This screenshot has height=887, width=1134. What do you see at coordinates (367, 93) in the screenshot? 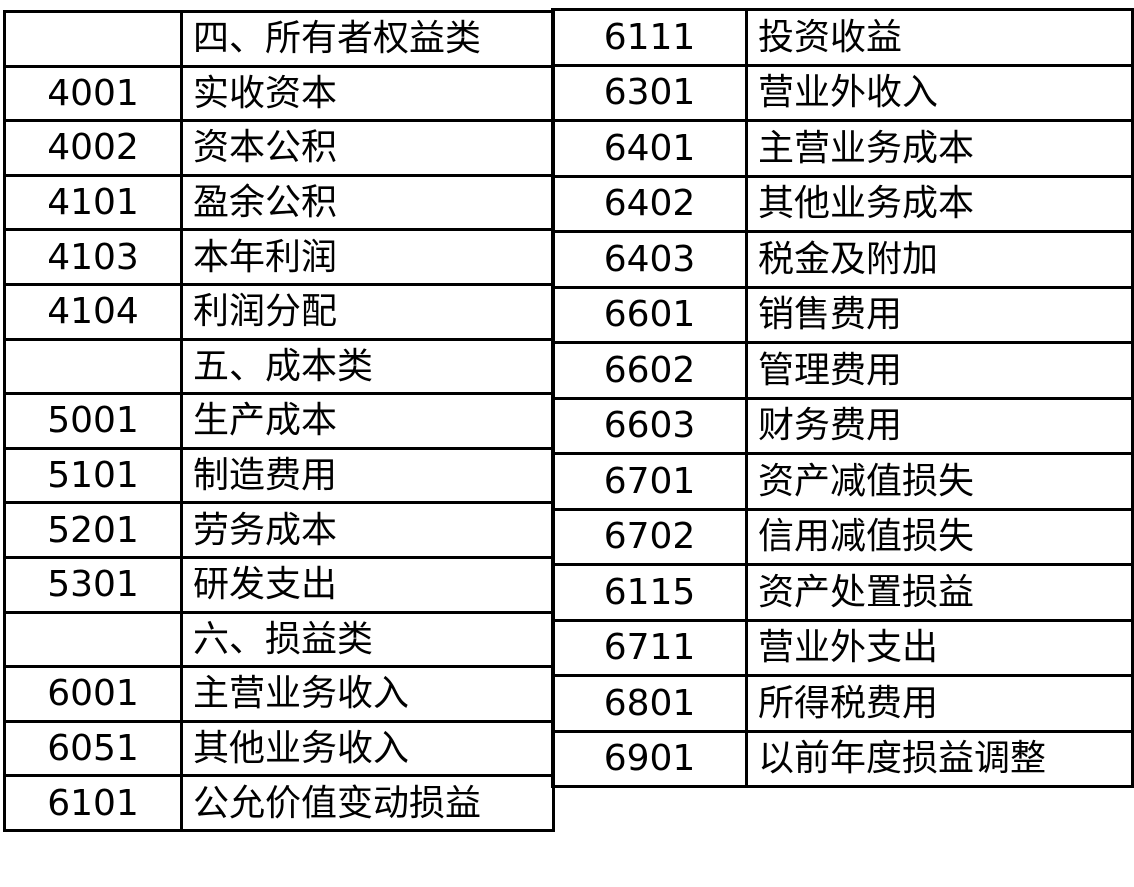
I see `account-name: 实收资本` at bounding box center [367, 93].